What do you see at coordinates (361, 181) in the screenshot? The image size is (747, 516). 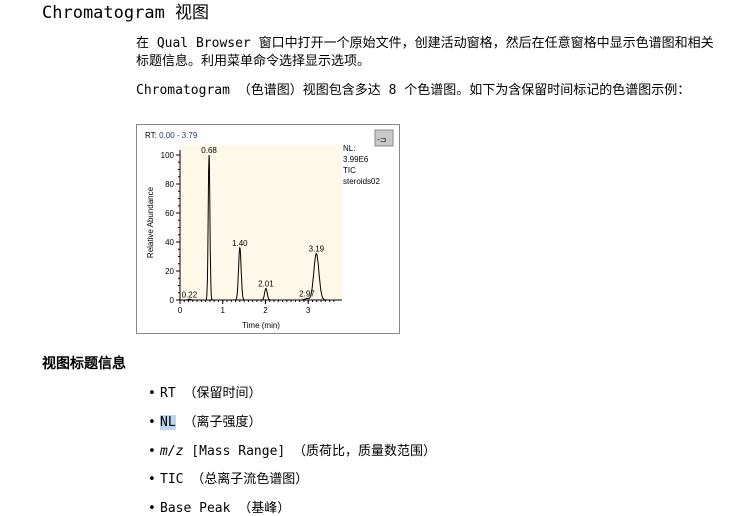 I see `header-info: steroids02` at bounding box center [361, 181].